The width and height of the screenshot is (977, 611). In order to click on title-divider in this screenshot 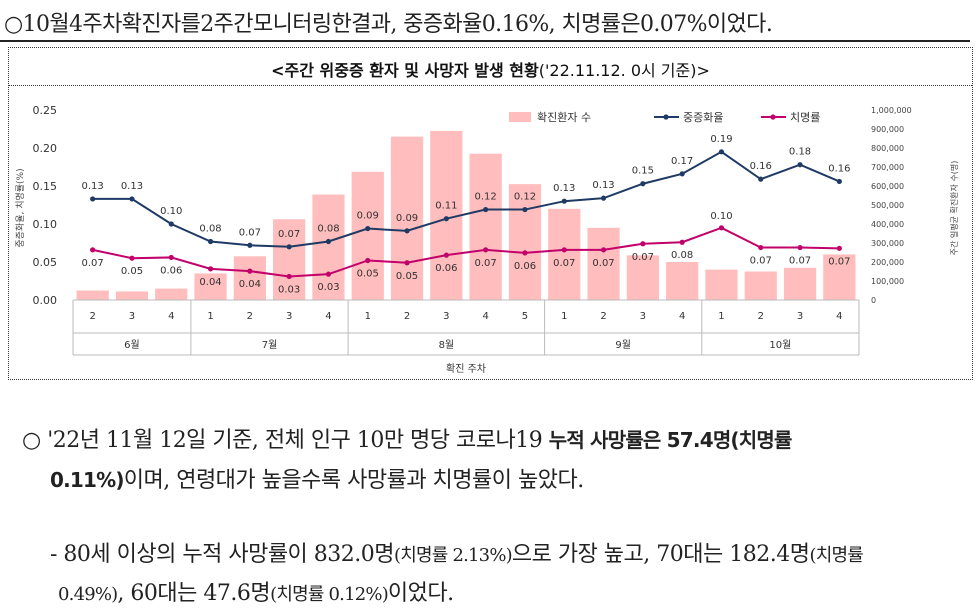, I will do `click(490, 85)`.